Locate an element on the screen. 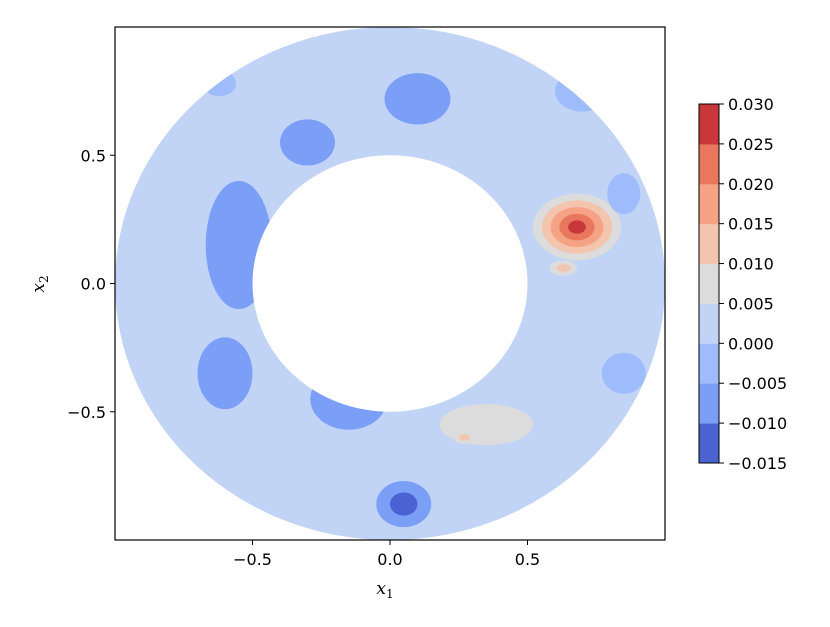  y-axis-label: x2 is located at coordinates (40, 283).